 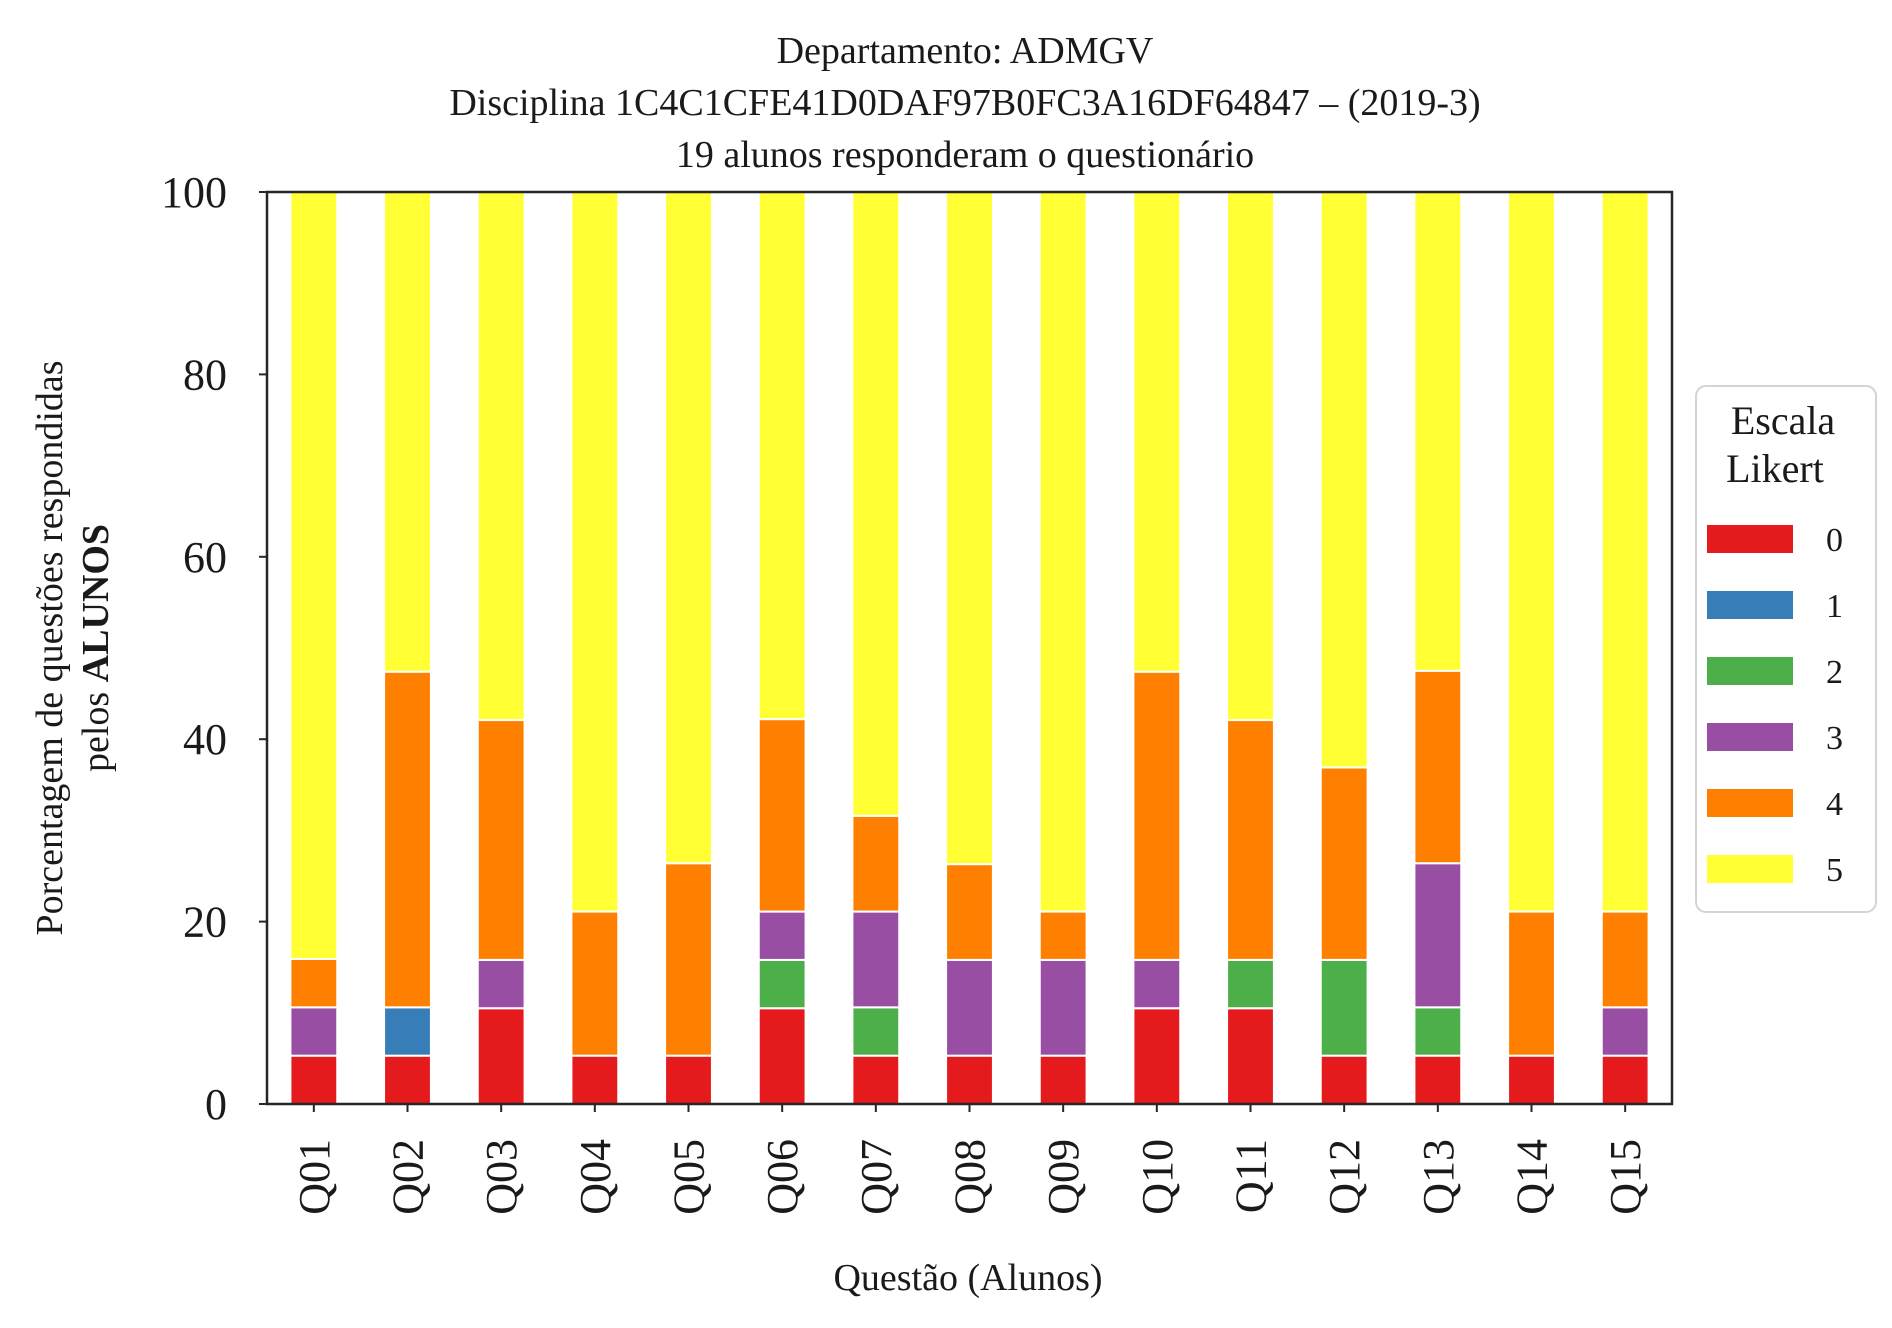 I want to click on x-tick-label: Q05, so click(x=689, y=1177).